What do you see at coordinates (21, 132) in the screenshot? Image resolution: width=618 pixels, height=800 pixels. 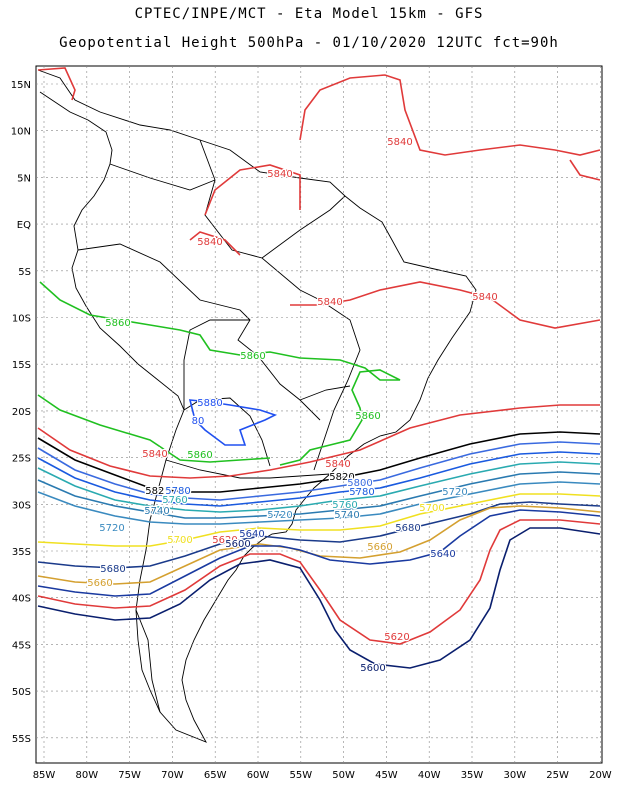 I see `lat-tick-label: 10N` at bounding box center [21, 132].